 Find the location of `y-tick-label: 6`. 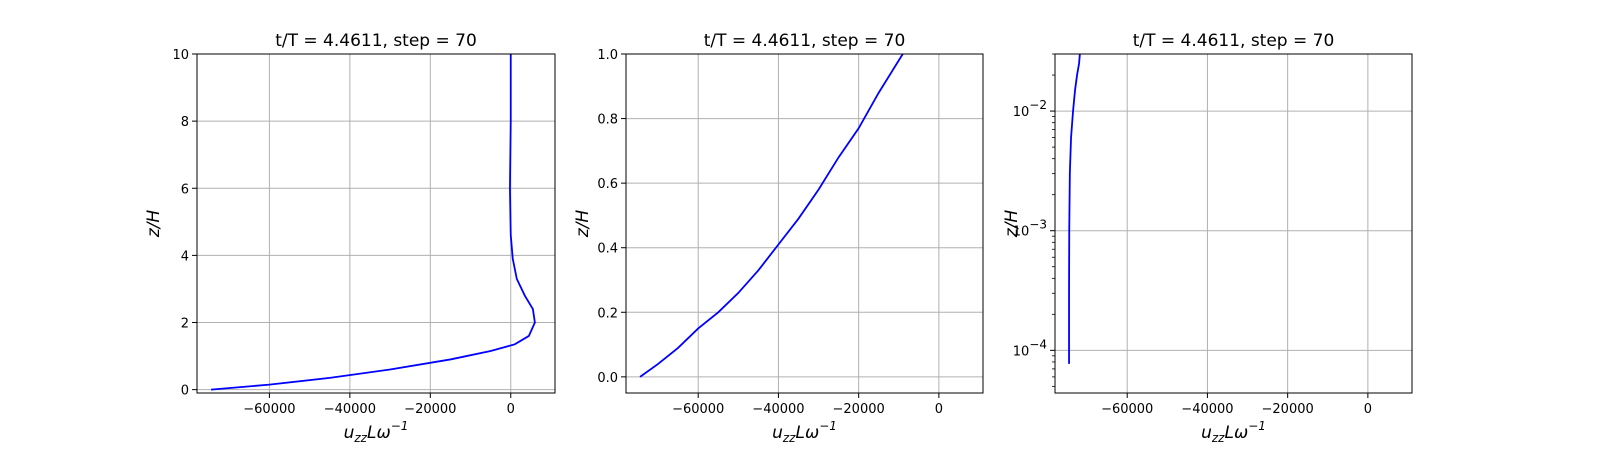

y-tick-label: 6 is located at coordinates (185, 189).